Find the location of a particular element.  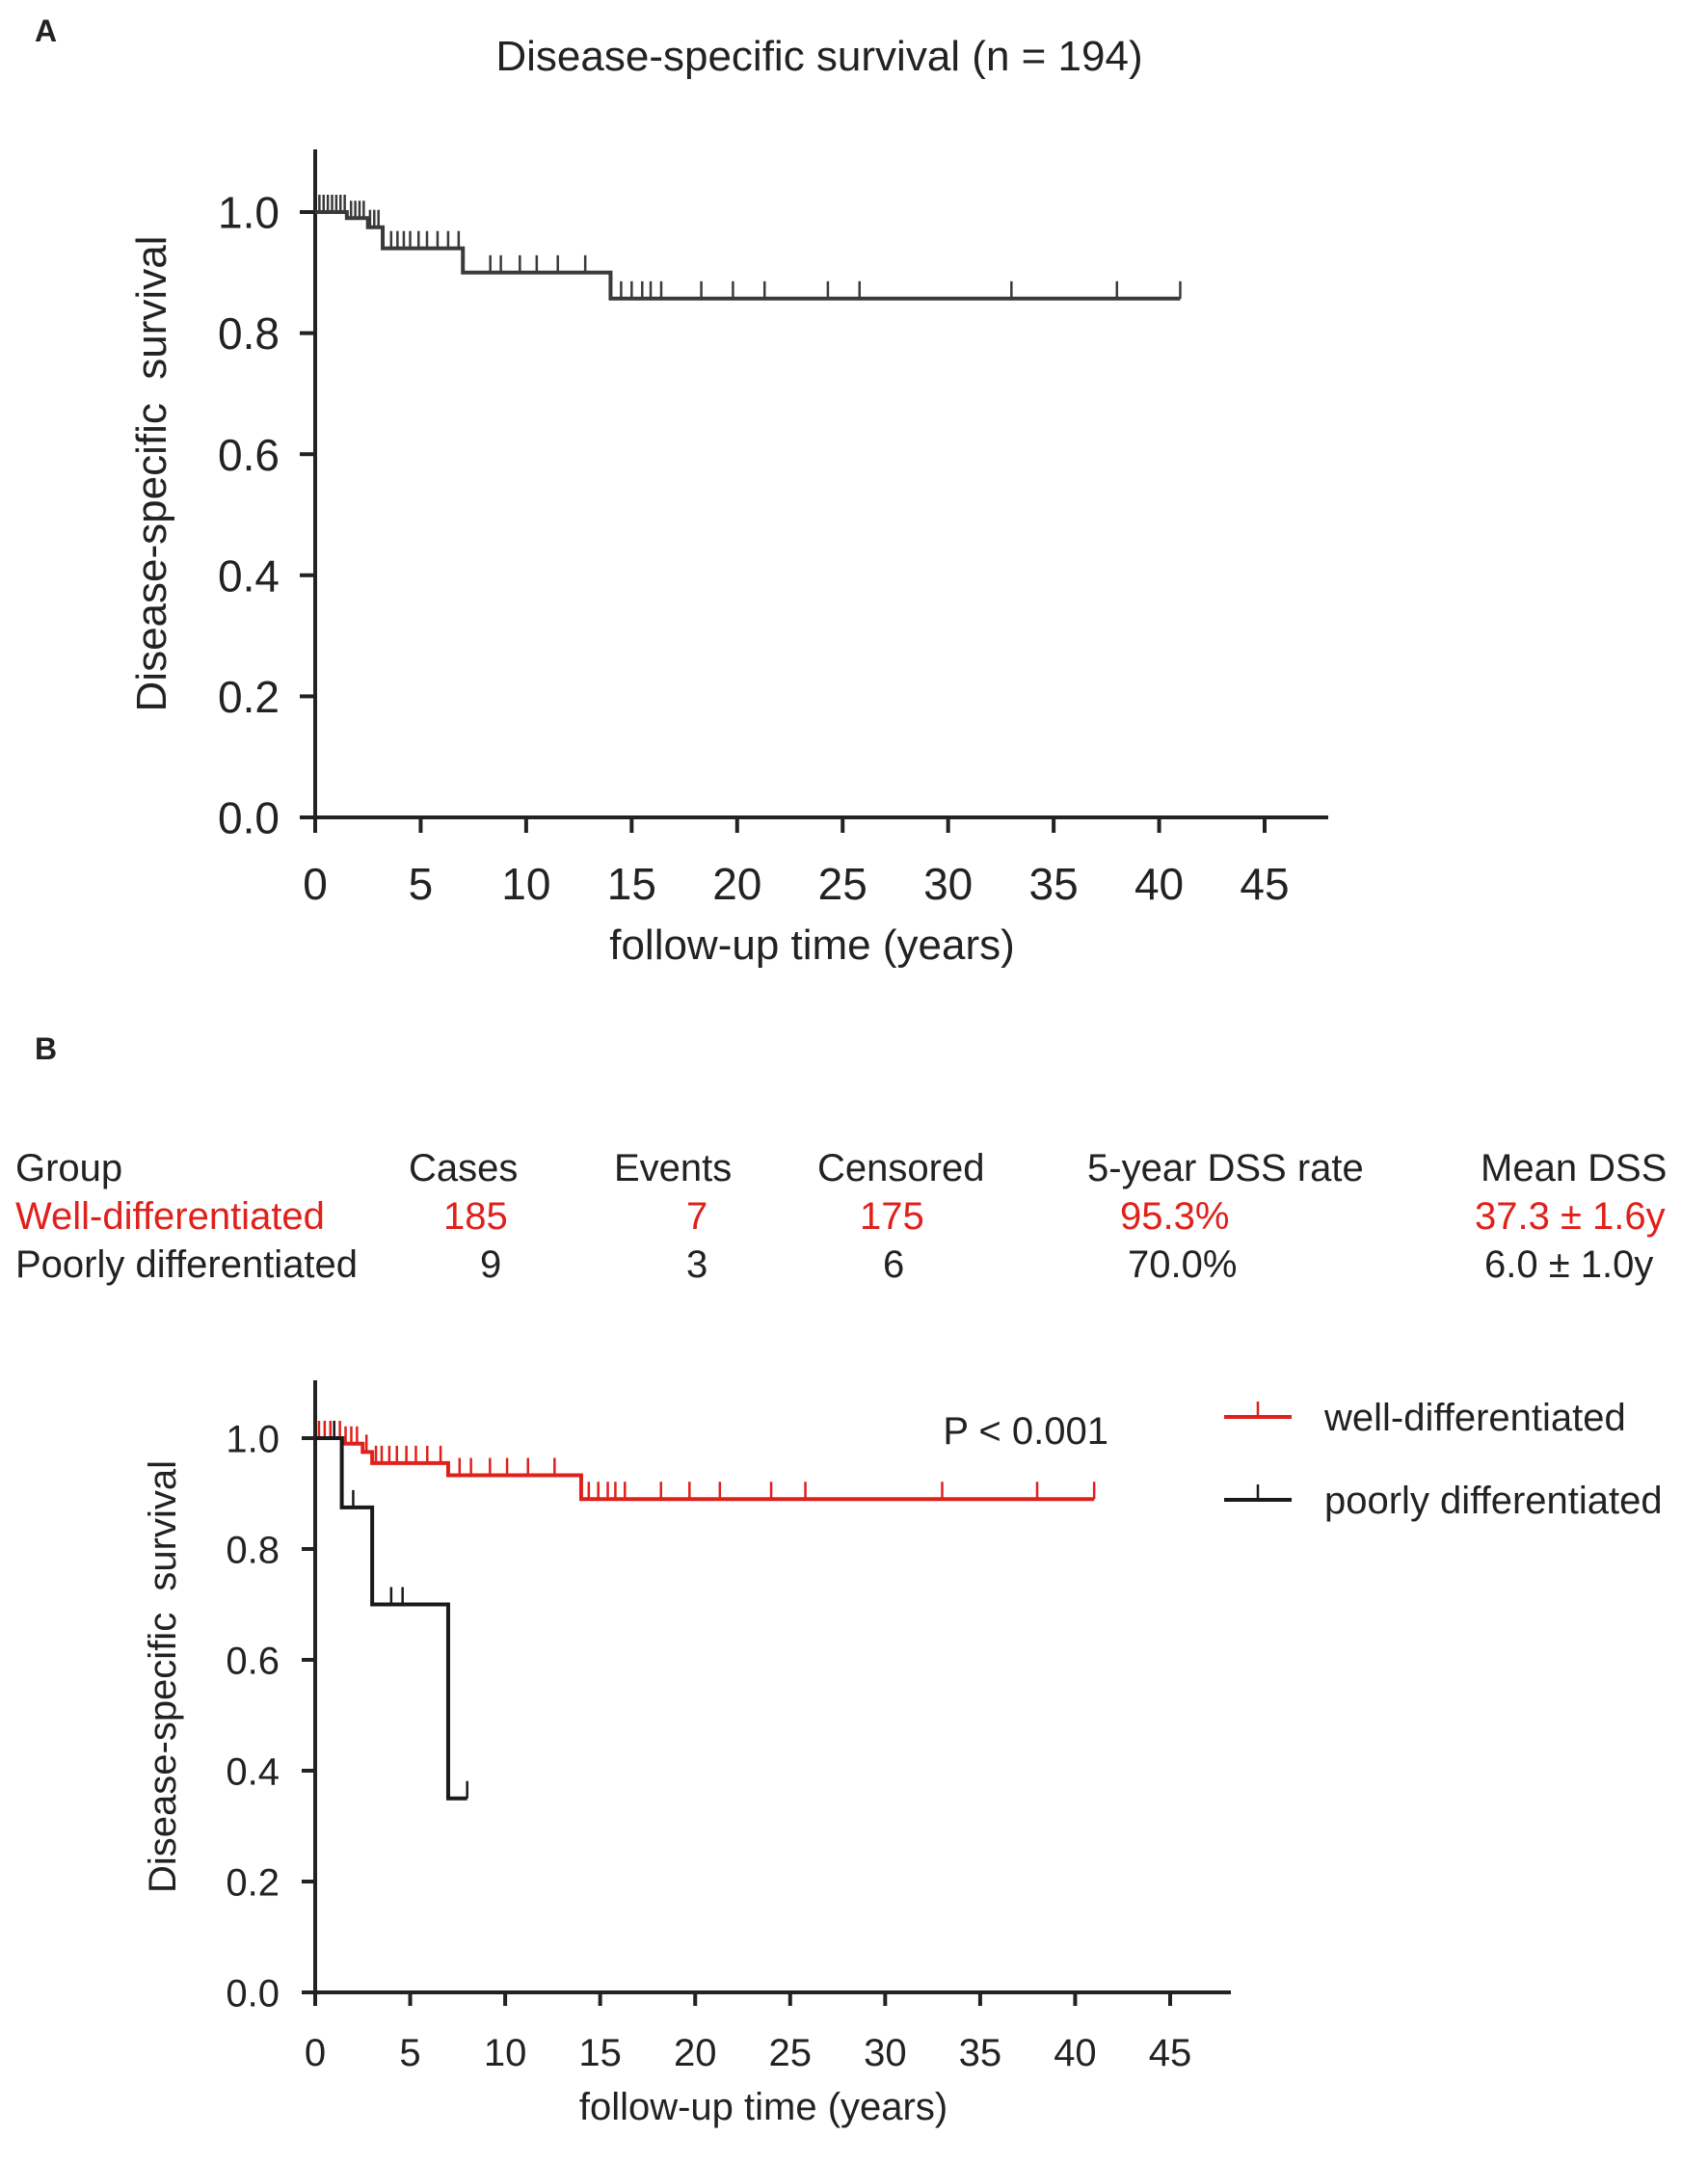

chart-a-title: Disease-specific survival (n = 194) is located at coordinates (819, 56).